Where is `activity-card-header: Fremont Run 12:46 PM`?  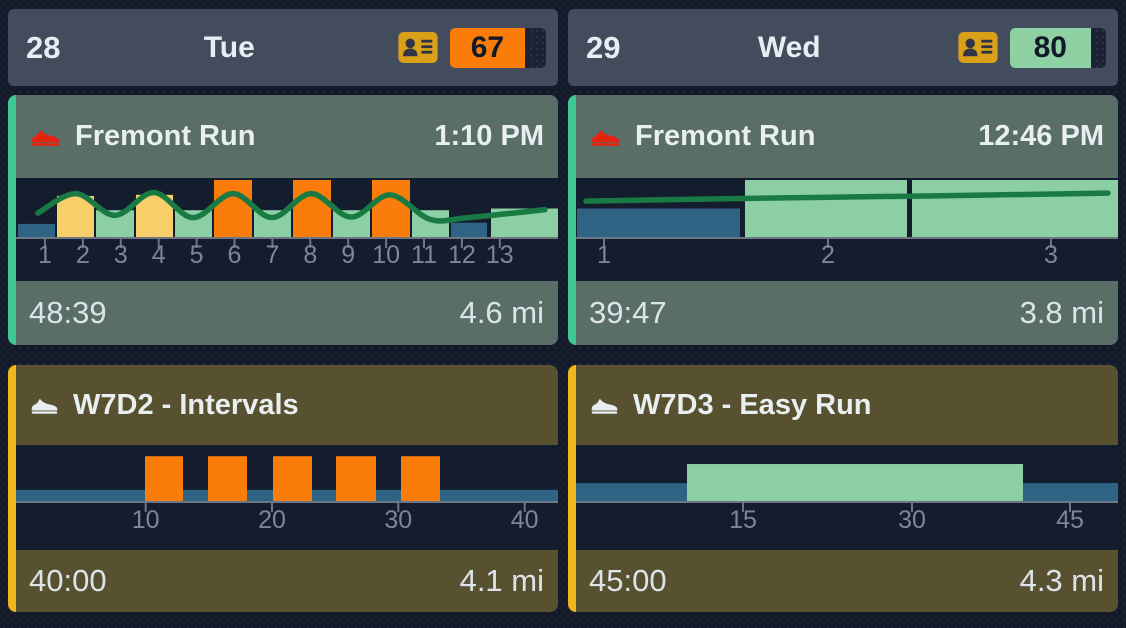 activity-card-header: Fremont Run 12:46 PM is located at coordinates (847, 136).